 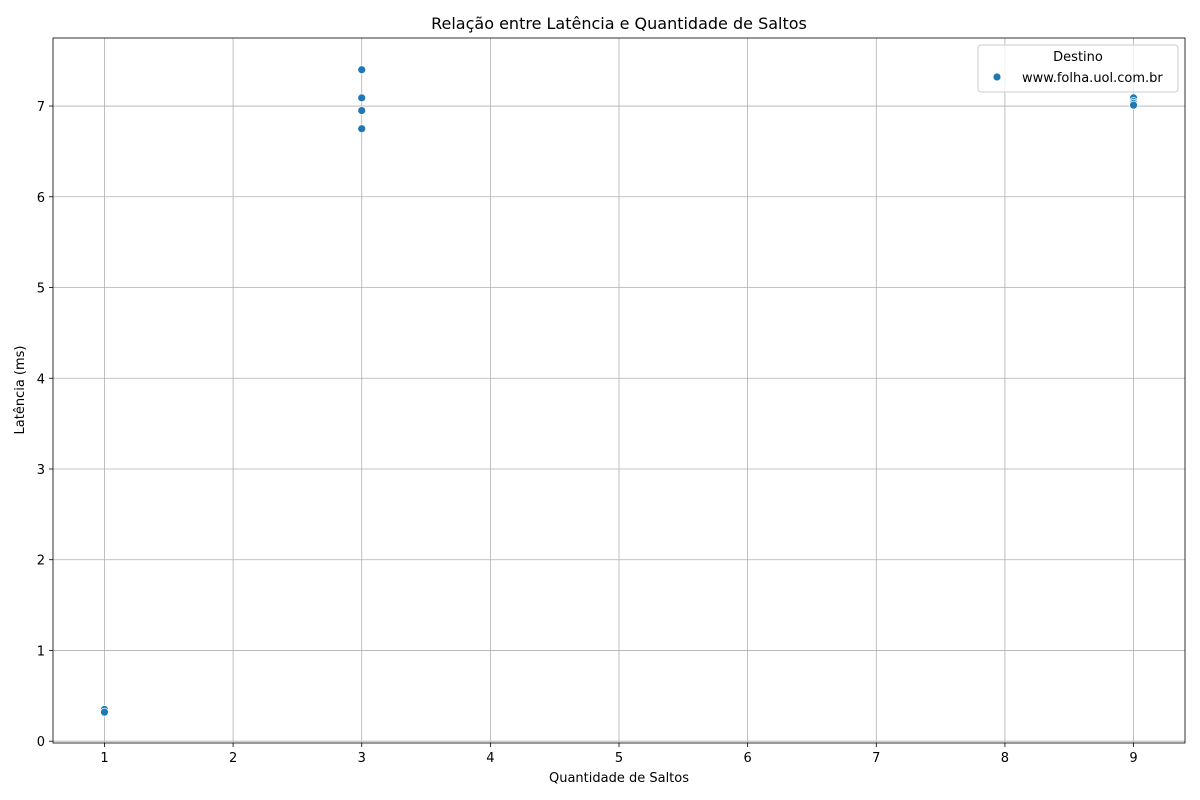 I want to click on legend-marker, so click(x=997, y=77).